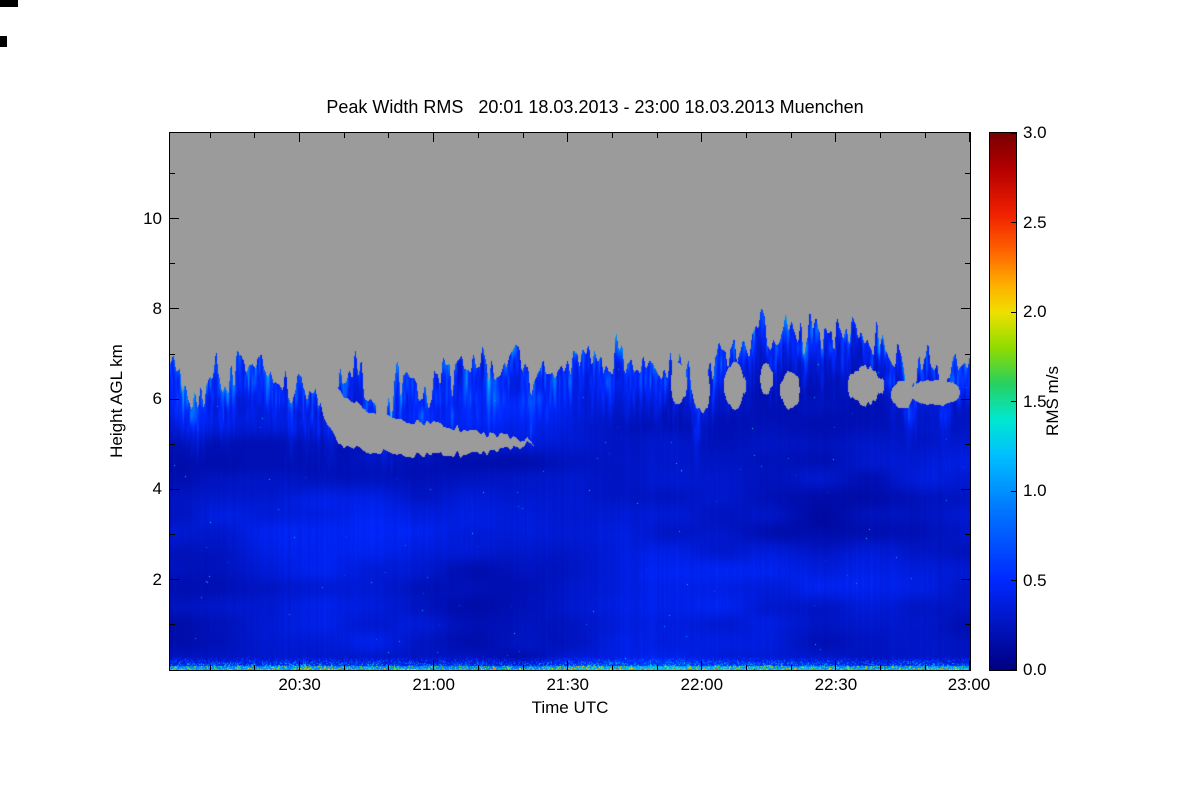 This screenshot has height=800, width=1200. What do you see at coordinates (157, 308) in the screenshot?
I see `y-tick-label: 8` at bounding box center [157, 308].